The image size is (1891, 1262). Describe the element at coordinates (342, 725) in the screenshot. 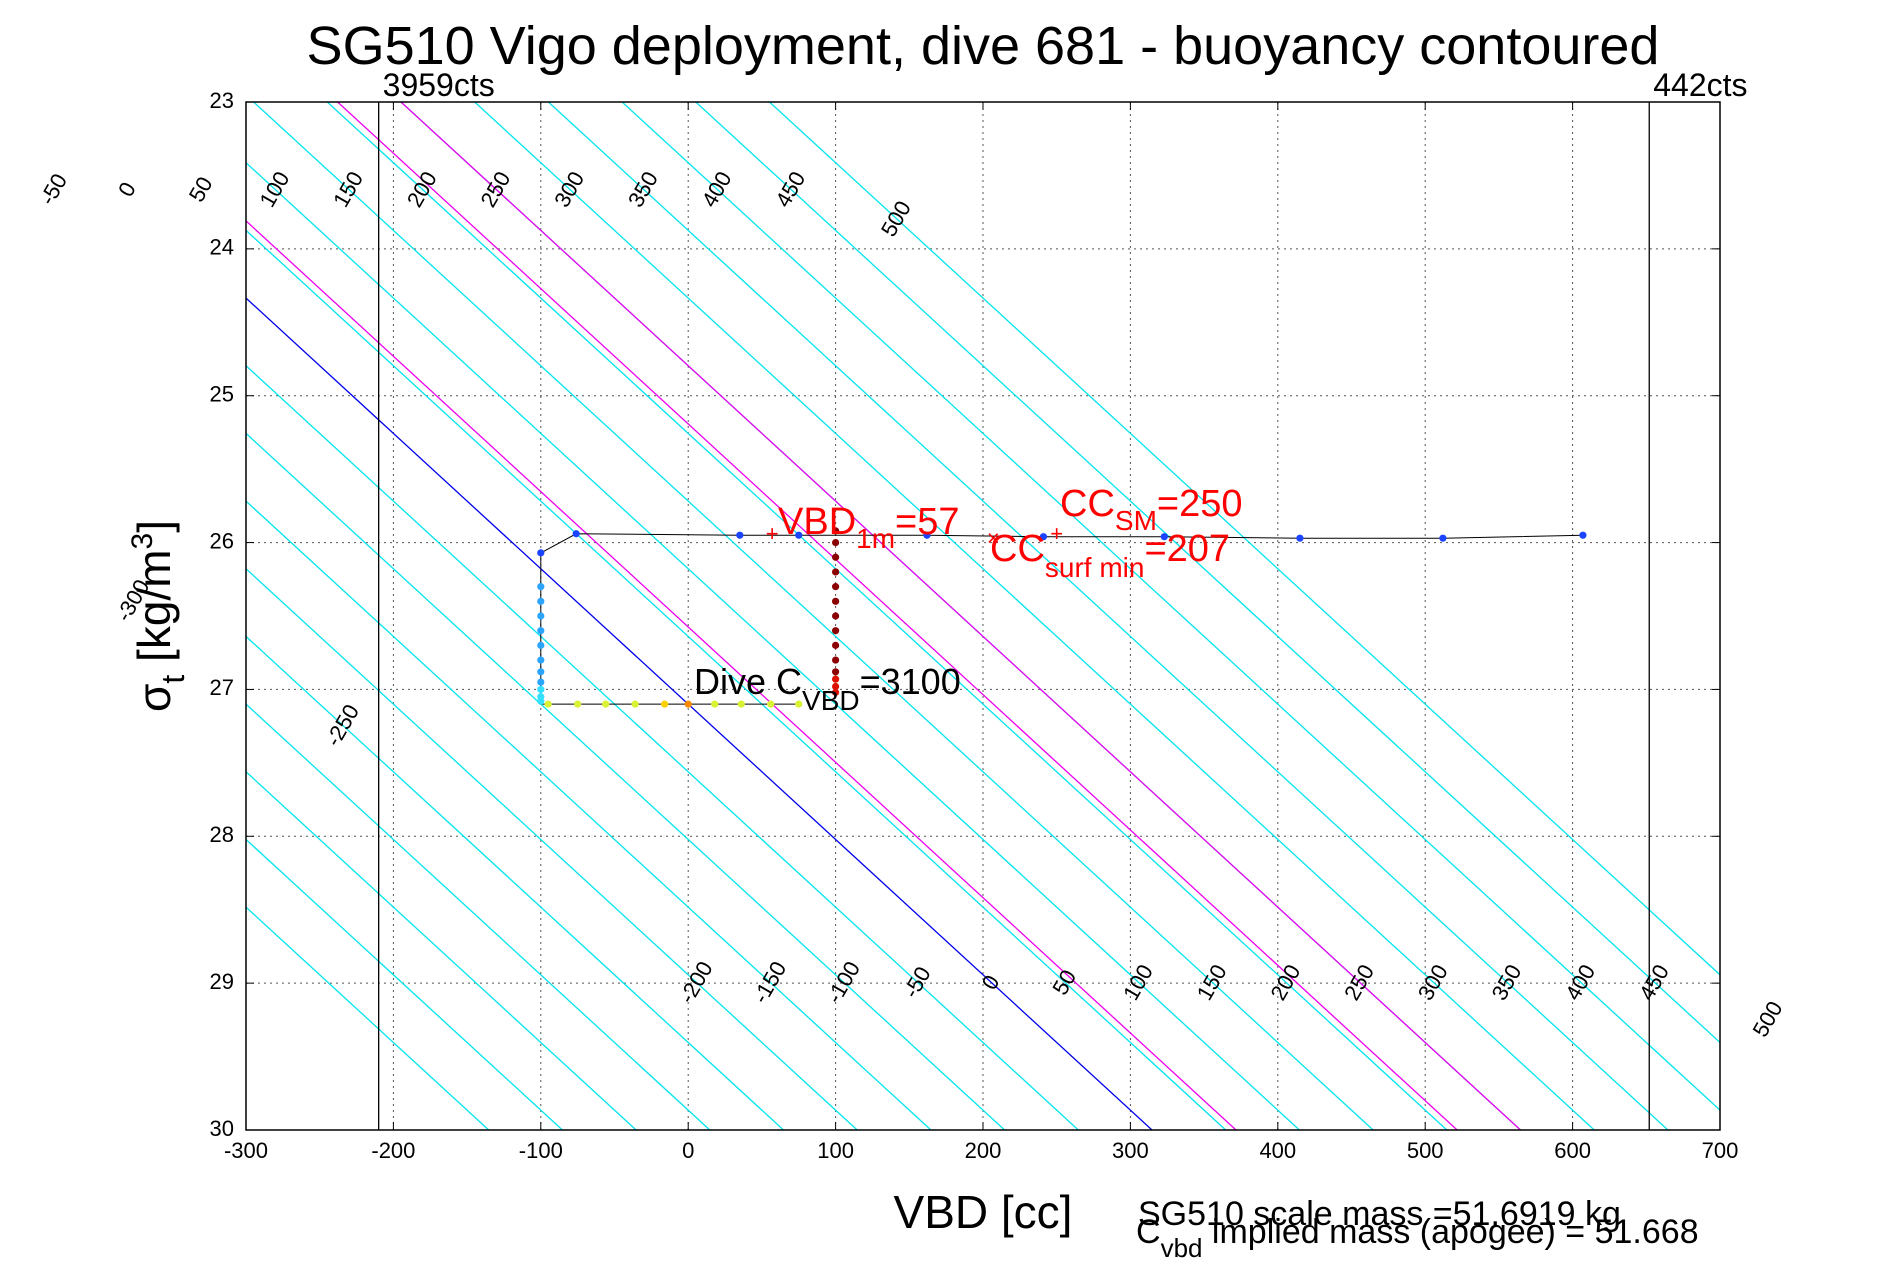

I see `contour-label: -250` at that location.